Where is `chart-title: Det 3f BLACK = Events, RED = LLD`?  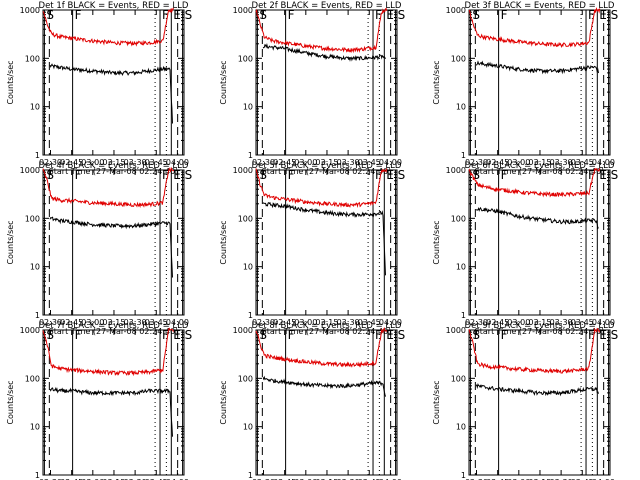
chart-title: Det 3f BLACK = Events, RED = LLD is located at coordinates (540, 6).